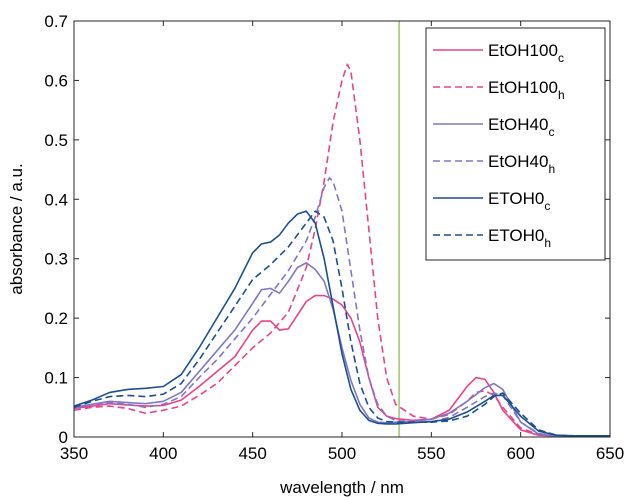 The width and height of the screenshot is (631, 497). What do you see at coordinates (431, 453) in the screenshot?
I see `x-tick-label: 550` at bounding box center [431, 453].